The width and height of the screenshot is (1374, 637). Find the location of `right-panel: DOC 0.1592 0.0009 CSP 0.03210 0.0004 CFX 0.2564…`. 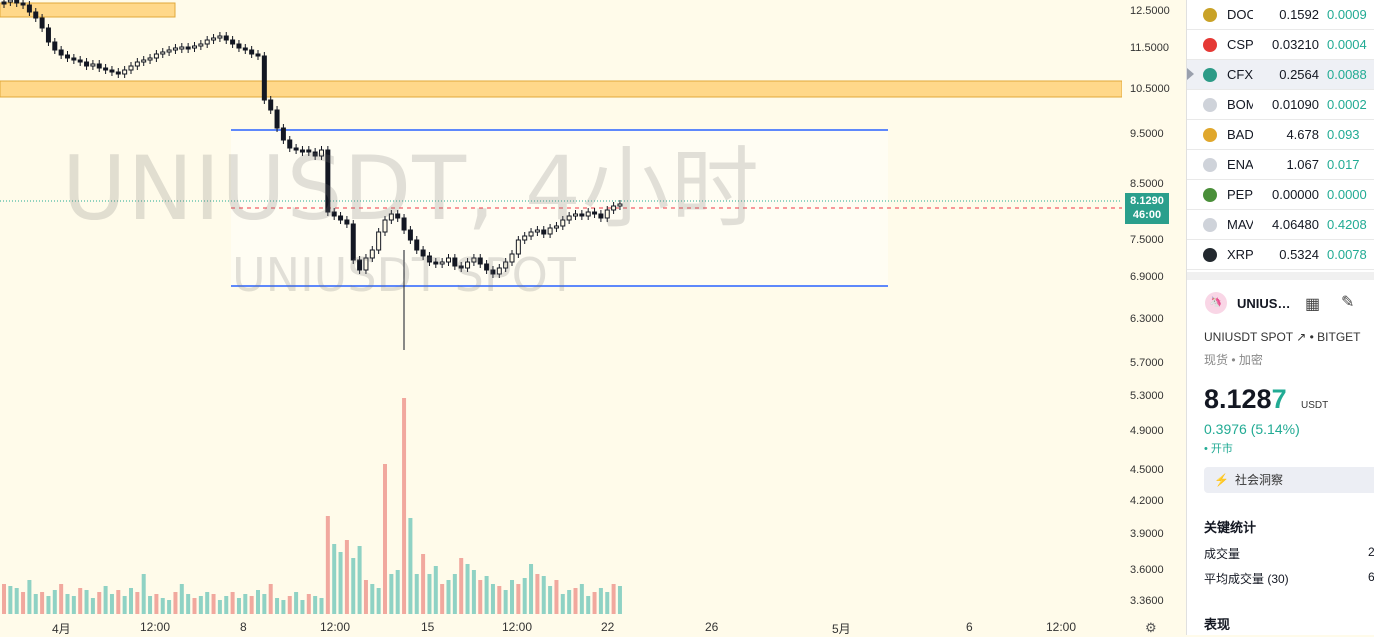

right-panel: DOC 0.1592 0.0009 CSP 0.03210 0.0004 CFX 0.2564… is located at coordinates (1280, 317).